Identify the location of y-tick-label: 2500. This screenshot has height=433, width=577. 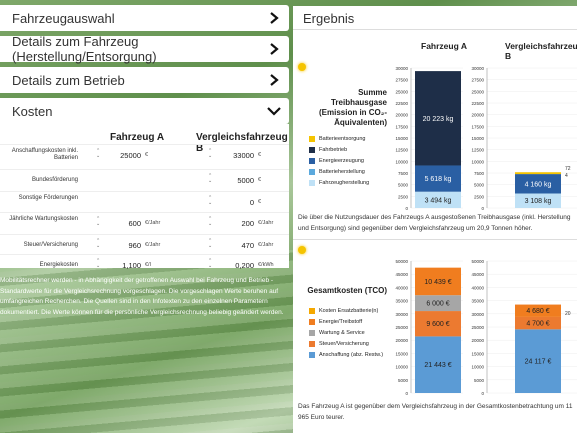
(479, 196).